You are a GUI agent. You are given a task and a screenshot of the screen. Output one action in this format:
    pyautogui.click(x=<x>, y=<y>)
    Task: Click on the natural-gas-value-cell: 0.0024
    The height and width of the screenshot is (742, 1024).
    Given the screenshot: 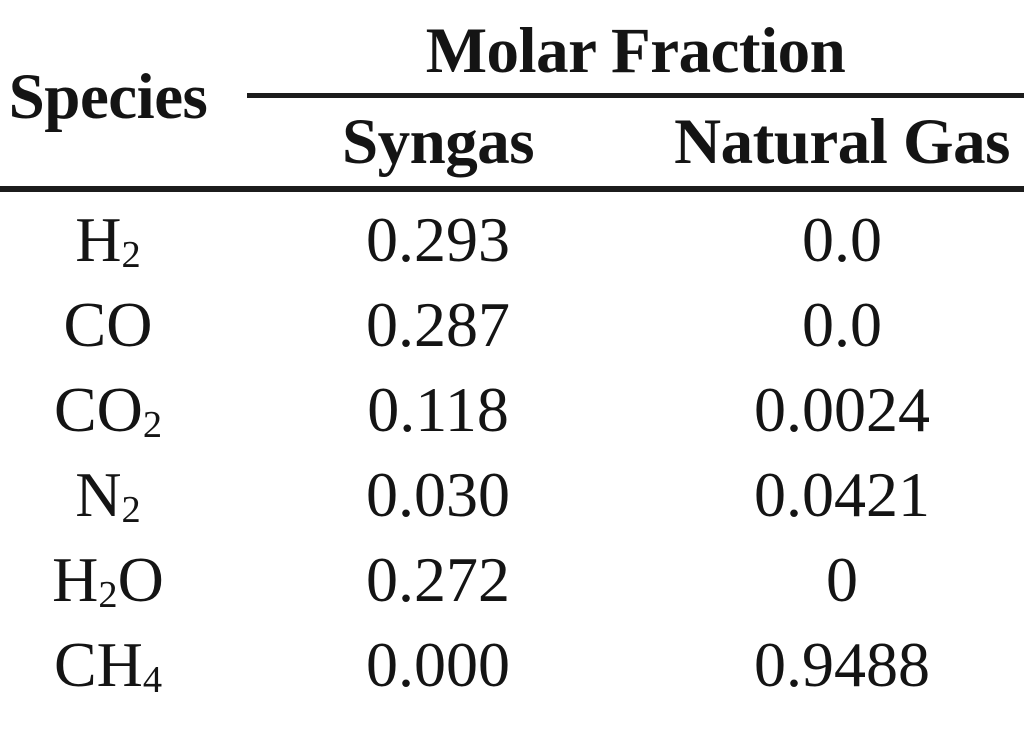 What is the action you would take?
    pyautogui.click(x=842, y=409)
    